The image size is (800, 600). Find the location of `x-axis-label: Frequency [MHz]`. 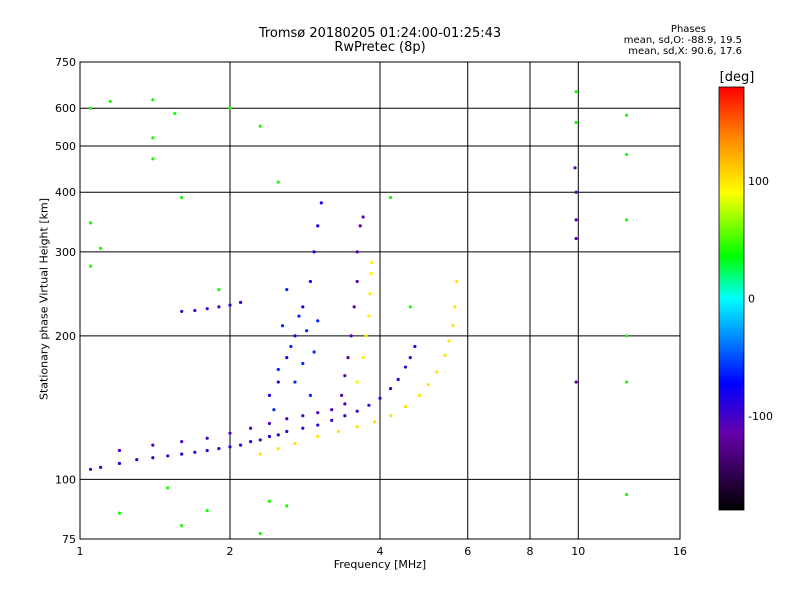

x-axis-label: Frequency [MHz] is located at coordinates (380, 564).